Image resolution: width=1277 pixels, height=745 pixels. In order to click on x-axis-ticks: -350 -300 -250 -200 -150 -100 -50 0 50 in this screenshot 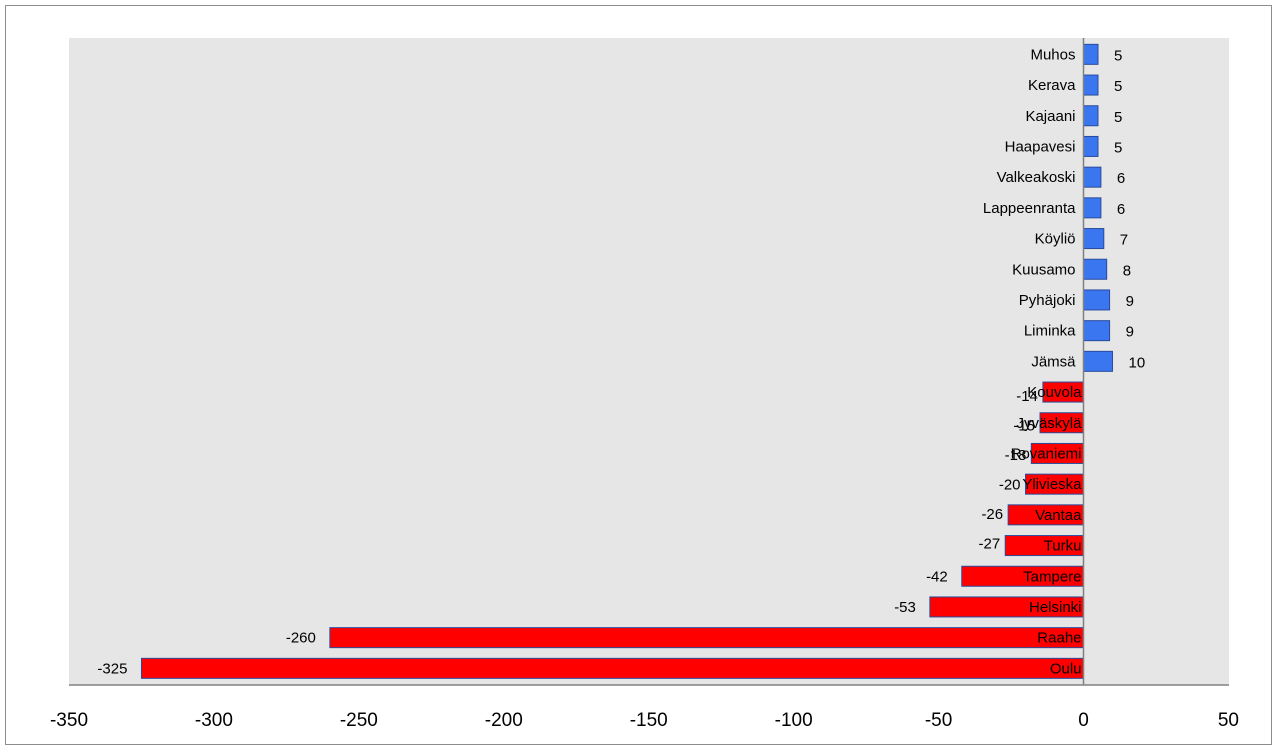, I will do `click(644, 720)`.